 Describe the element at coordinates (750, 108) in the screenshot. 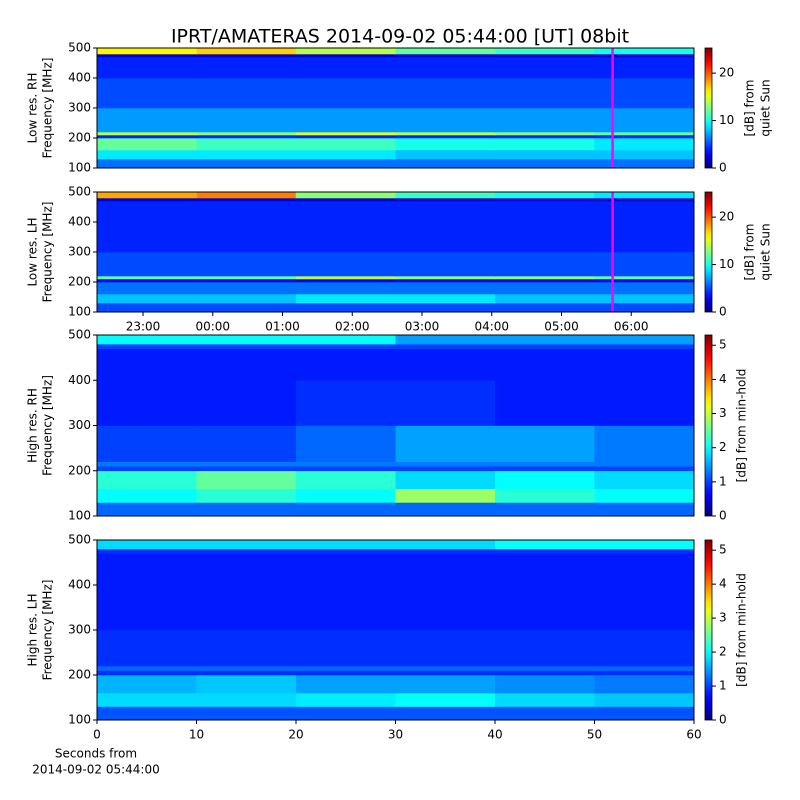

I see `colorbar-label: [dB] from` at that location.